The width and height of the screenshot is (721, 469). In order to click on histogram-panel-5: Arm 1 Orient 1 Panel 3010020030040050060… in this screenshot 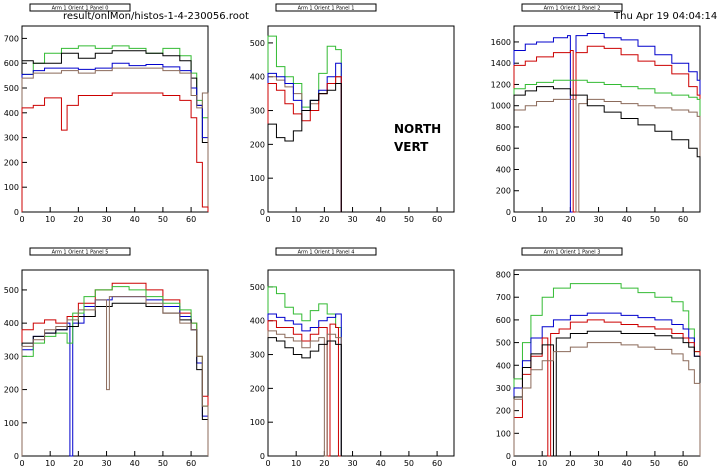, I will do `click(598, 357)`.